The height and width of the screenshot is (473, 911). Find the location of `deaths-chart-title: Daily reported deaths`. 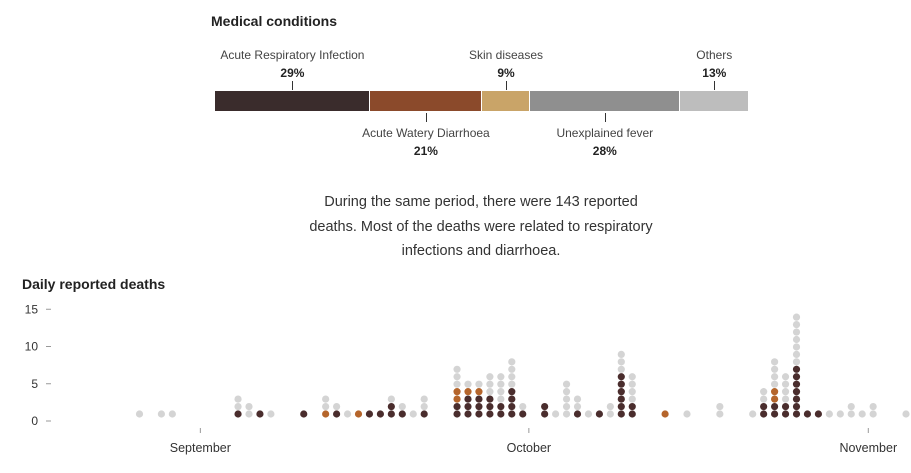

deaths-chart-title: Daily reported deaths is located at coordinates (94, 284).